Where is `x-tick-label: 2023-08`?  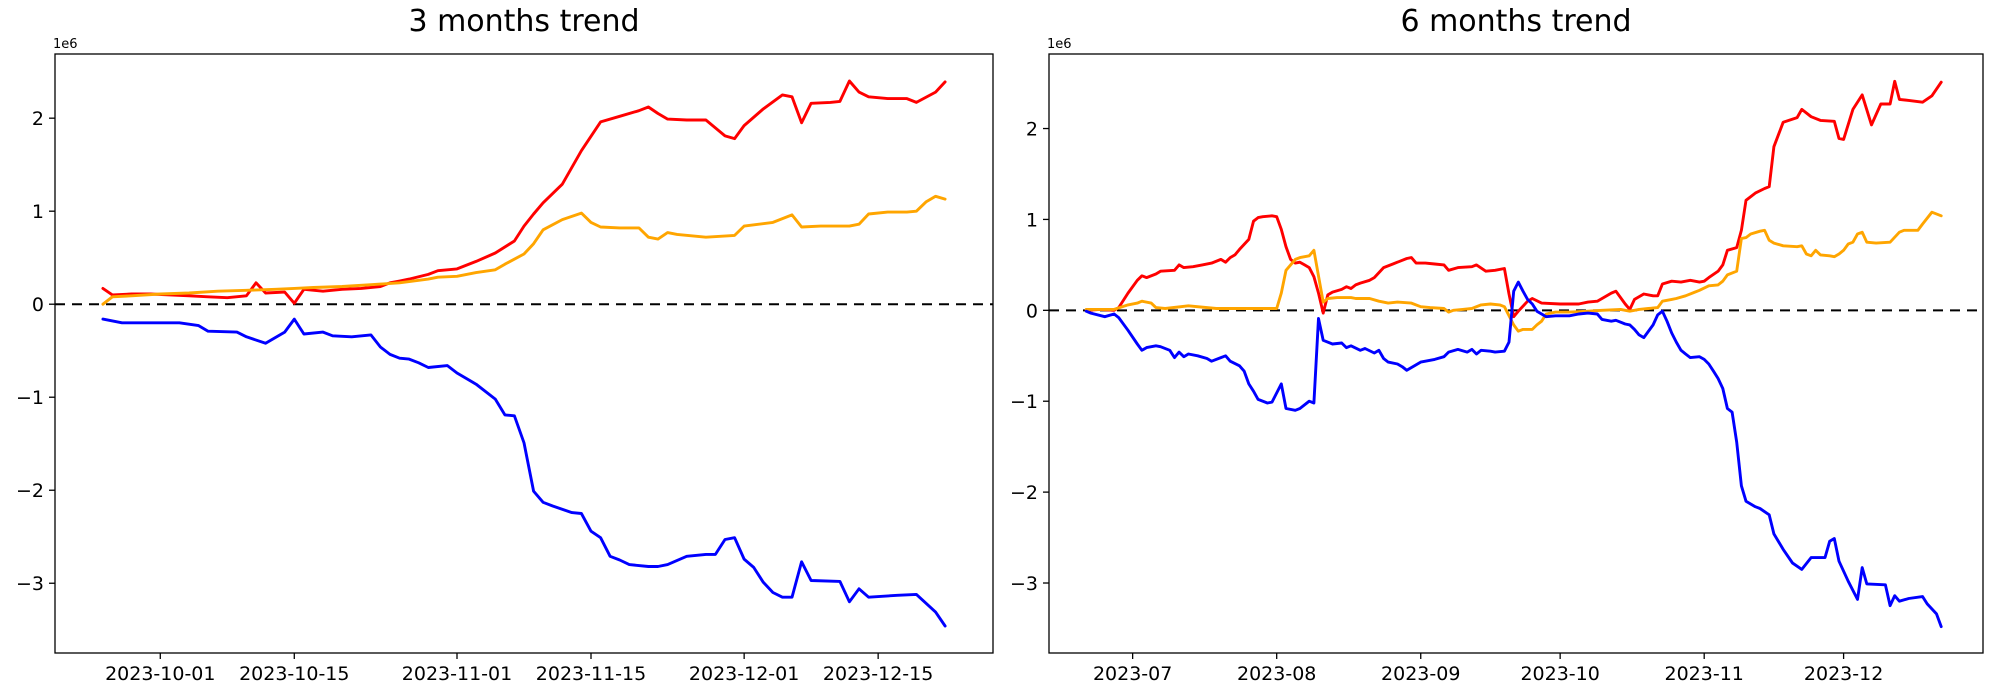 x-tick-label: 2023-08 is located at coordinates (1276, 674).